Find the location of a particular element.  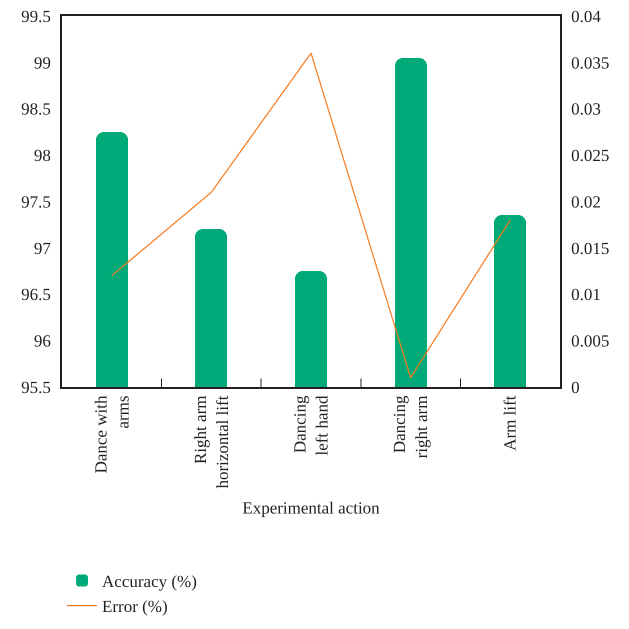

y2-tick-label: 0.03 is located at coordinates (586, 109).